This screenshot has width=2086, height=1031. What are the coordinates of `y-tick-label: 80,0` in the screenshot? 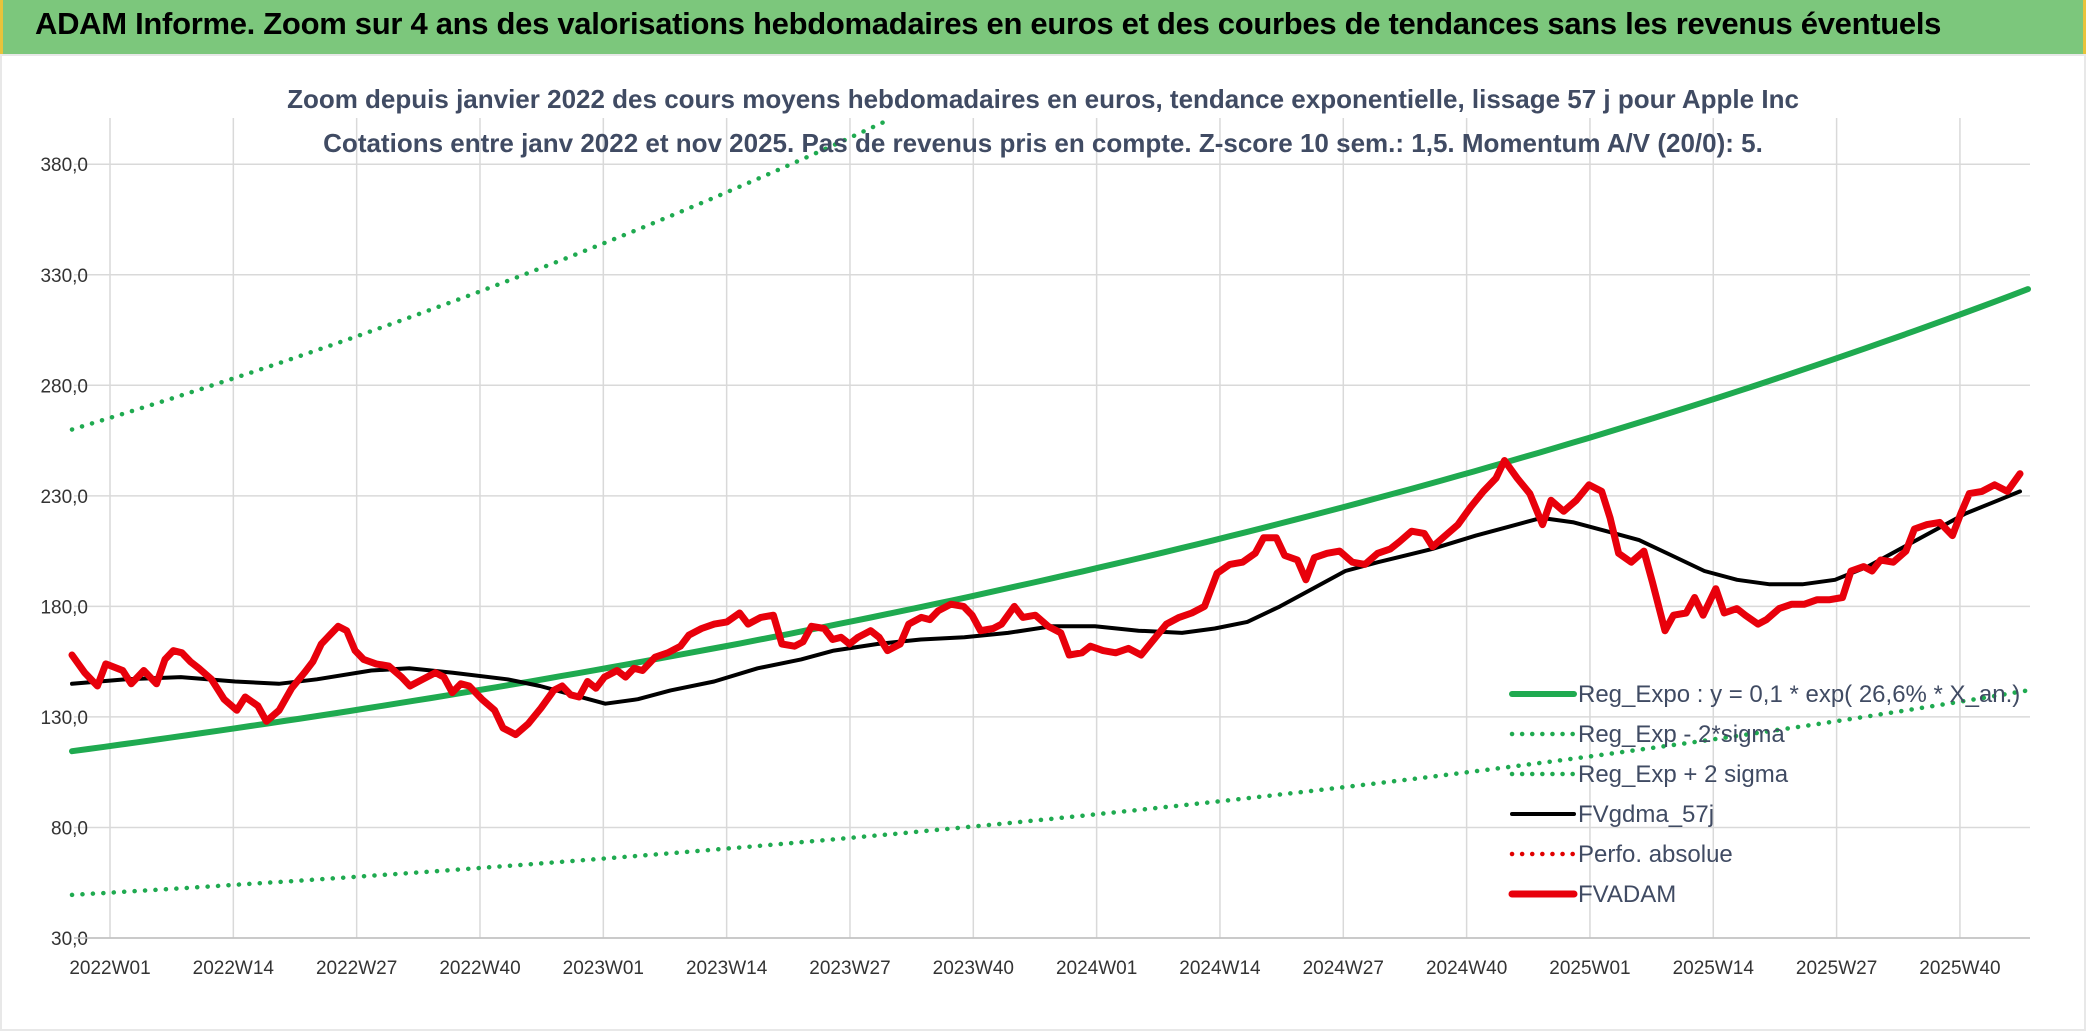 It's located at (69, 828).